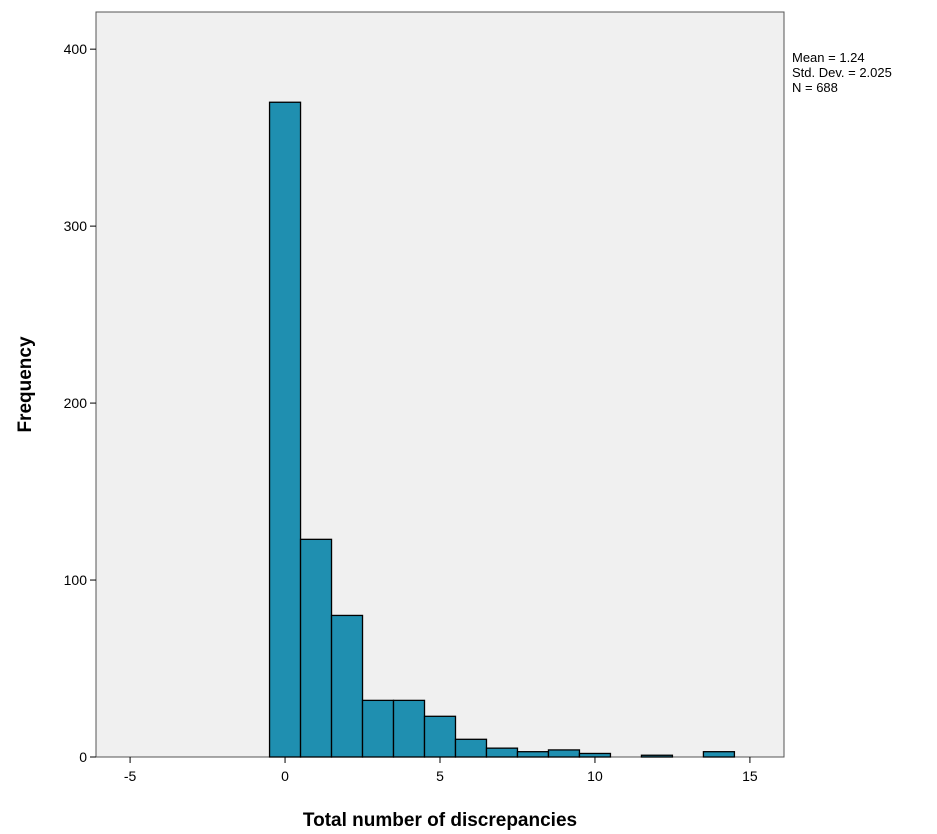 The height and width of the screenshot is (834, 937). Describe the element at coordinates (130, 776) in the screenshot. I see `x-tick-label: -5` at that location.